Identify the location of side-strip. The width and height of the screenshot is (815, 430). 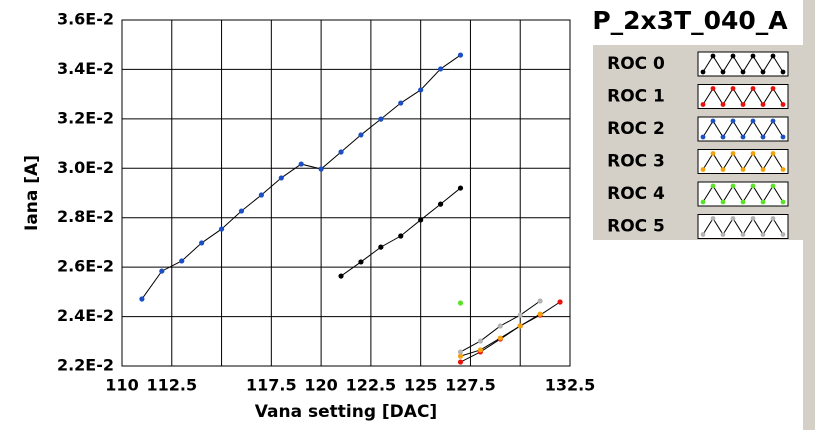
(809, 215).